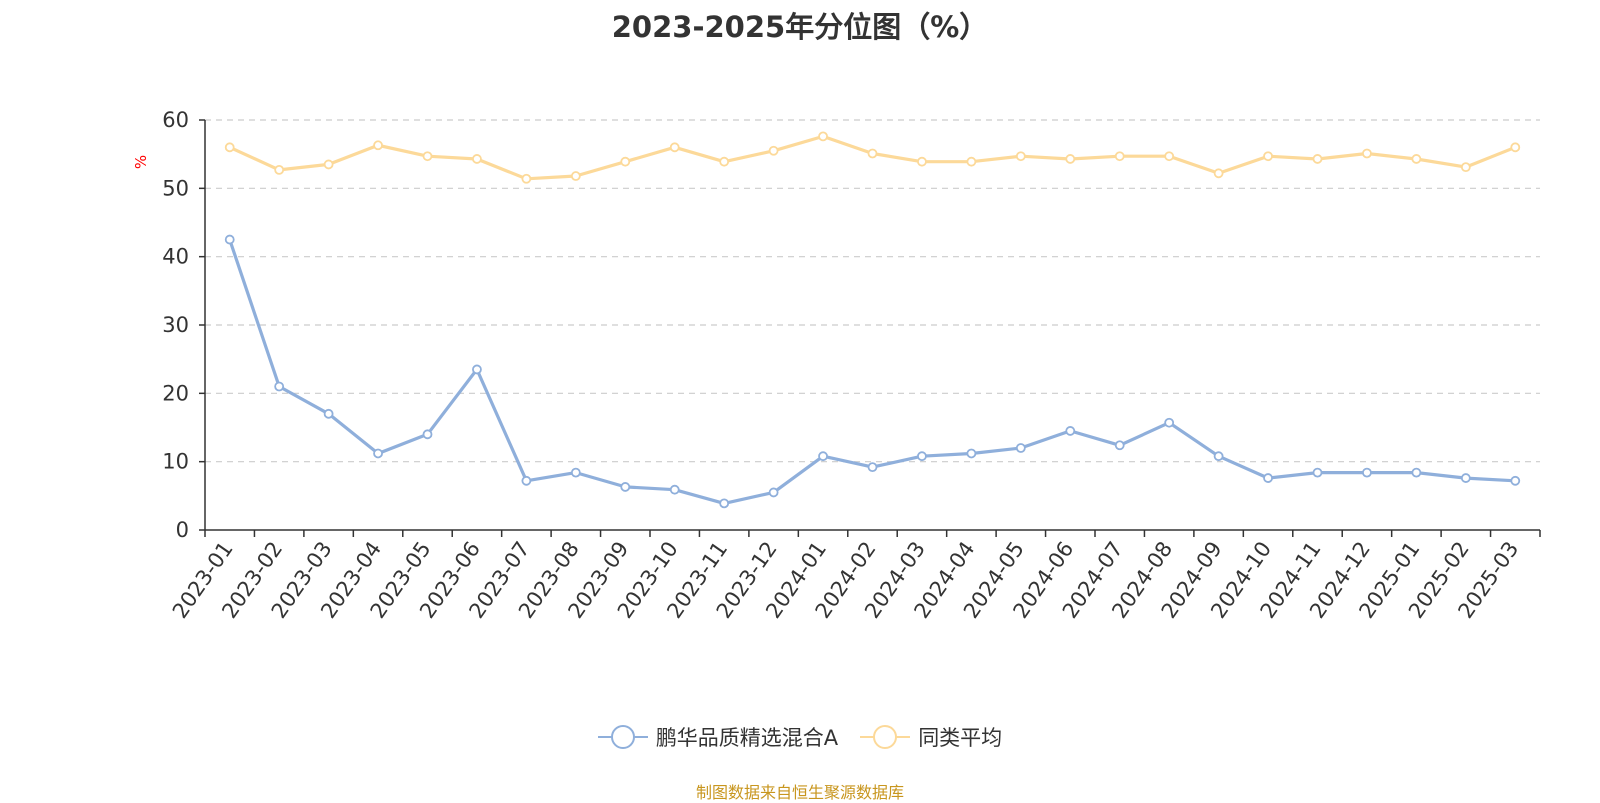 Image resolution: width=1600 pixels, height=803 pixels. What do you see at coordinates (800, 27) in the screenshot?
I see `chart-title: 2023-2025年分位图（%）` at bounding box center [800, 27].